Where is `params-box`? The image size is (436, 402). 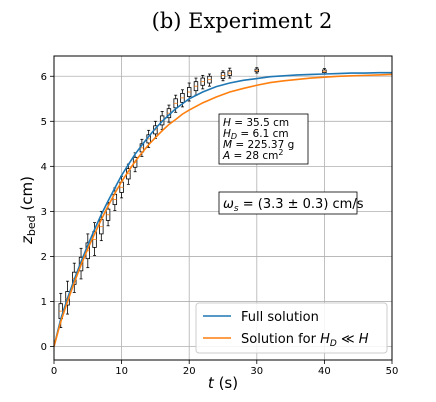
params-box is located at coordinates (263, 139).